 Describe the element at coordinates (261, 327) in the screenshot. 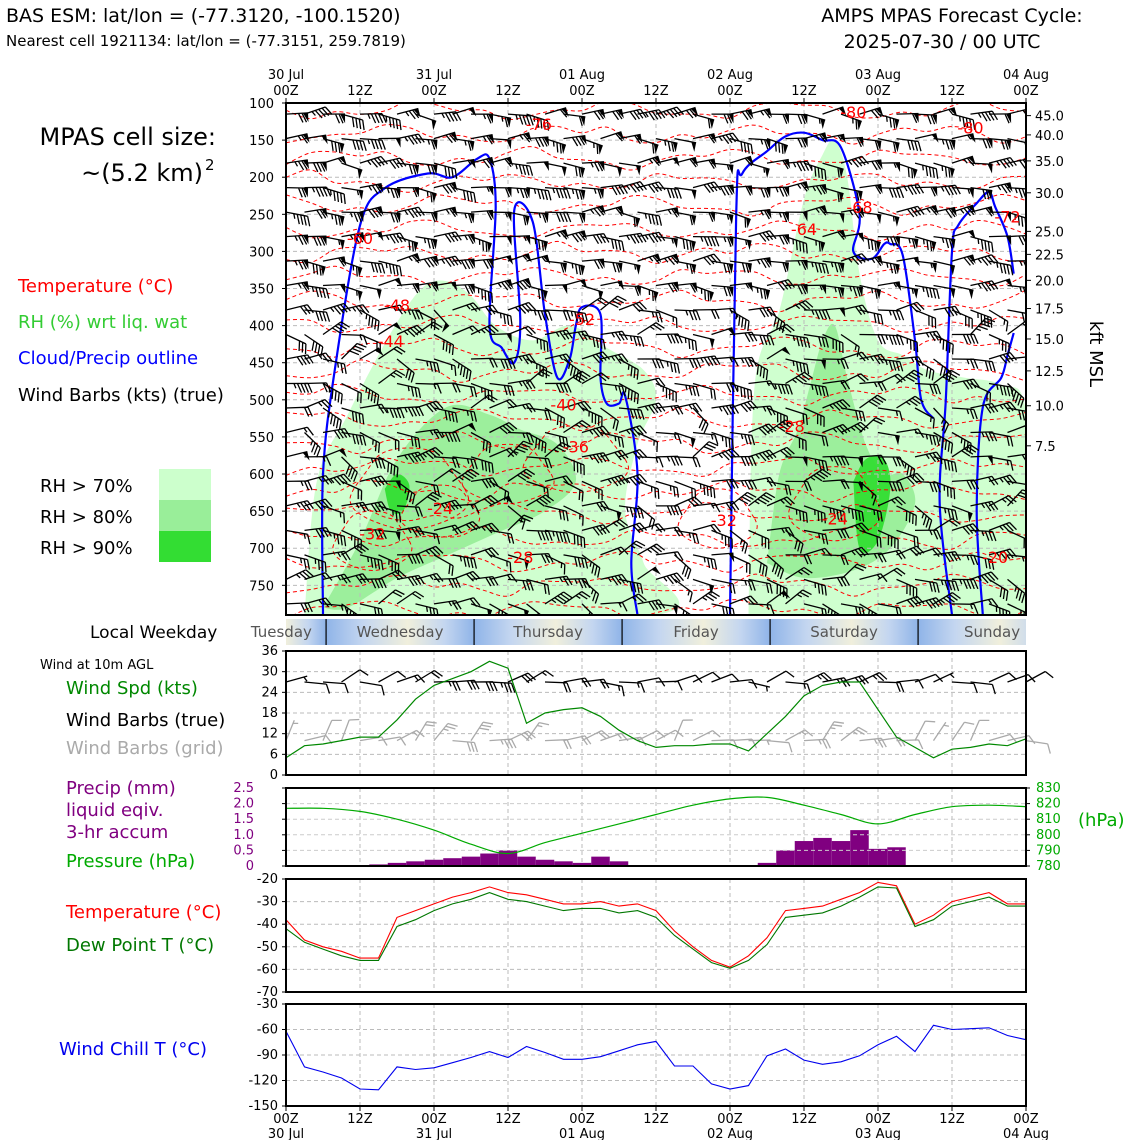

I see `sounding-ytick-label: 400` at that location.